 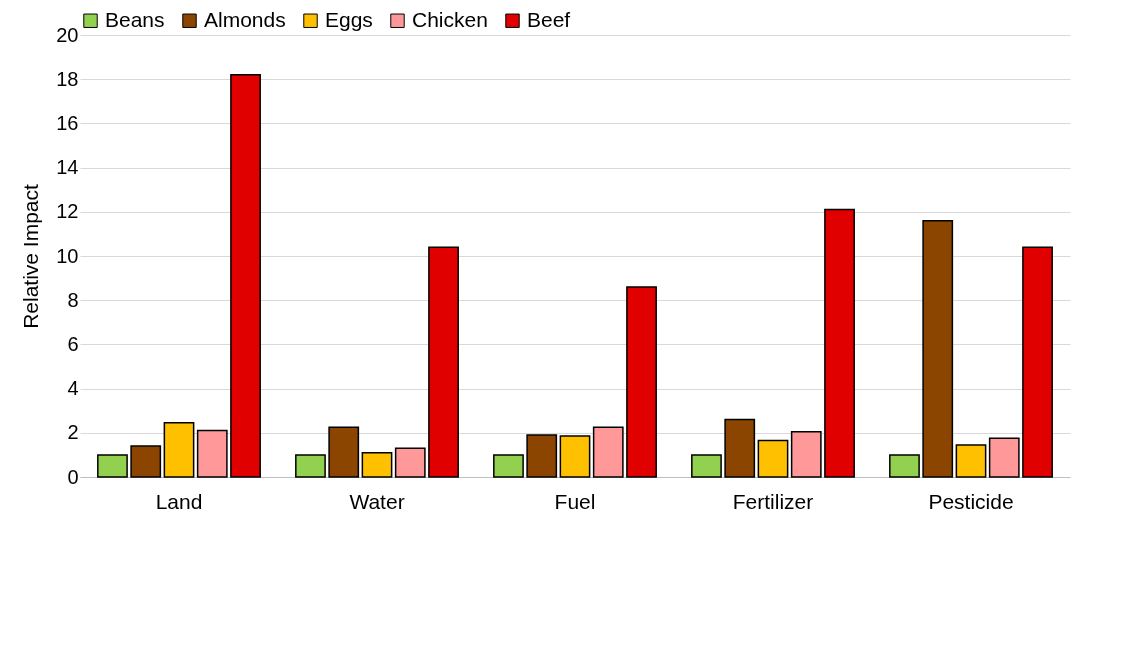 What do you see at coordinates (67, 167) in the screenshot?
I see `y-tick-label: 14` at bounding box center [67, 167].